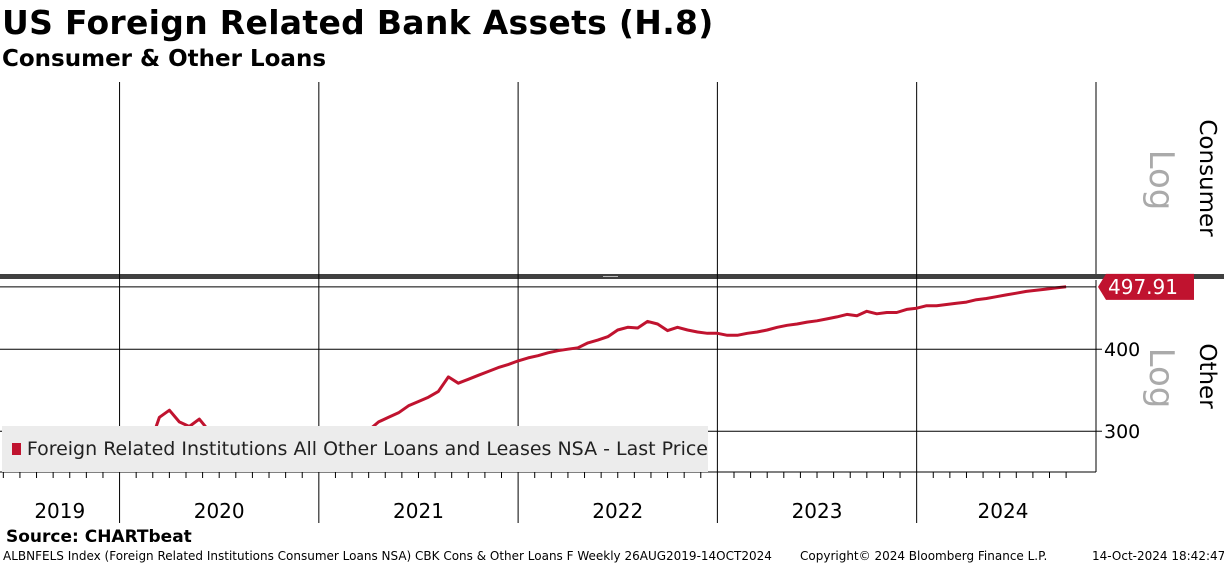 The height and width of the screenshot is (566, 1224). I want to click on consumer-panel-label: Consumer, so click(1207, 178).